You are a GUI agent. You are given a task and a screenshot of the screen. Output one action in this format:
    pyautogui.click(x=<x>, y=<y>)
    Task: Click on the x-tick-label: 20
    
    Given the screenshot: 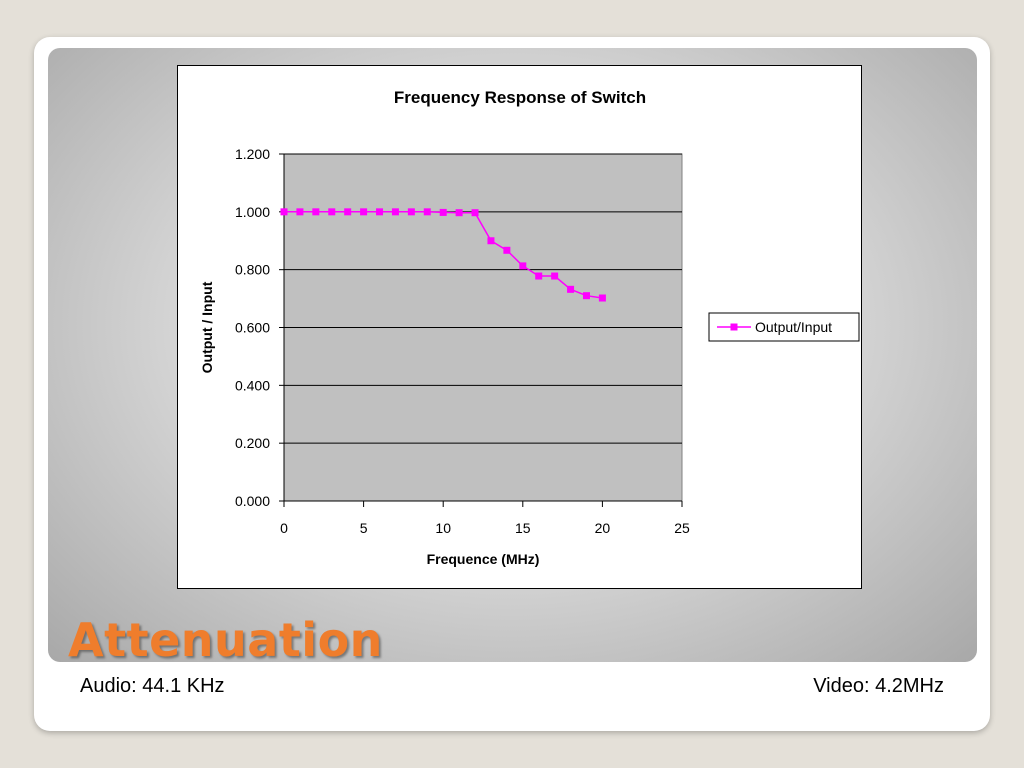 What is the action you would take?
    pyautogui.click(x=603, y=528)
    